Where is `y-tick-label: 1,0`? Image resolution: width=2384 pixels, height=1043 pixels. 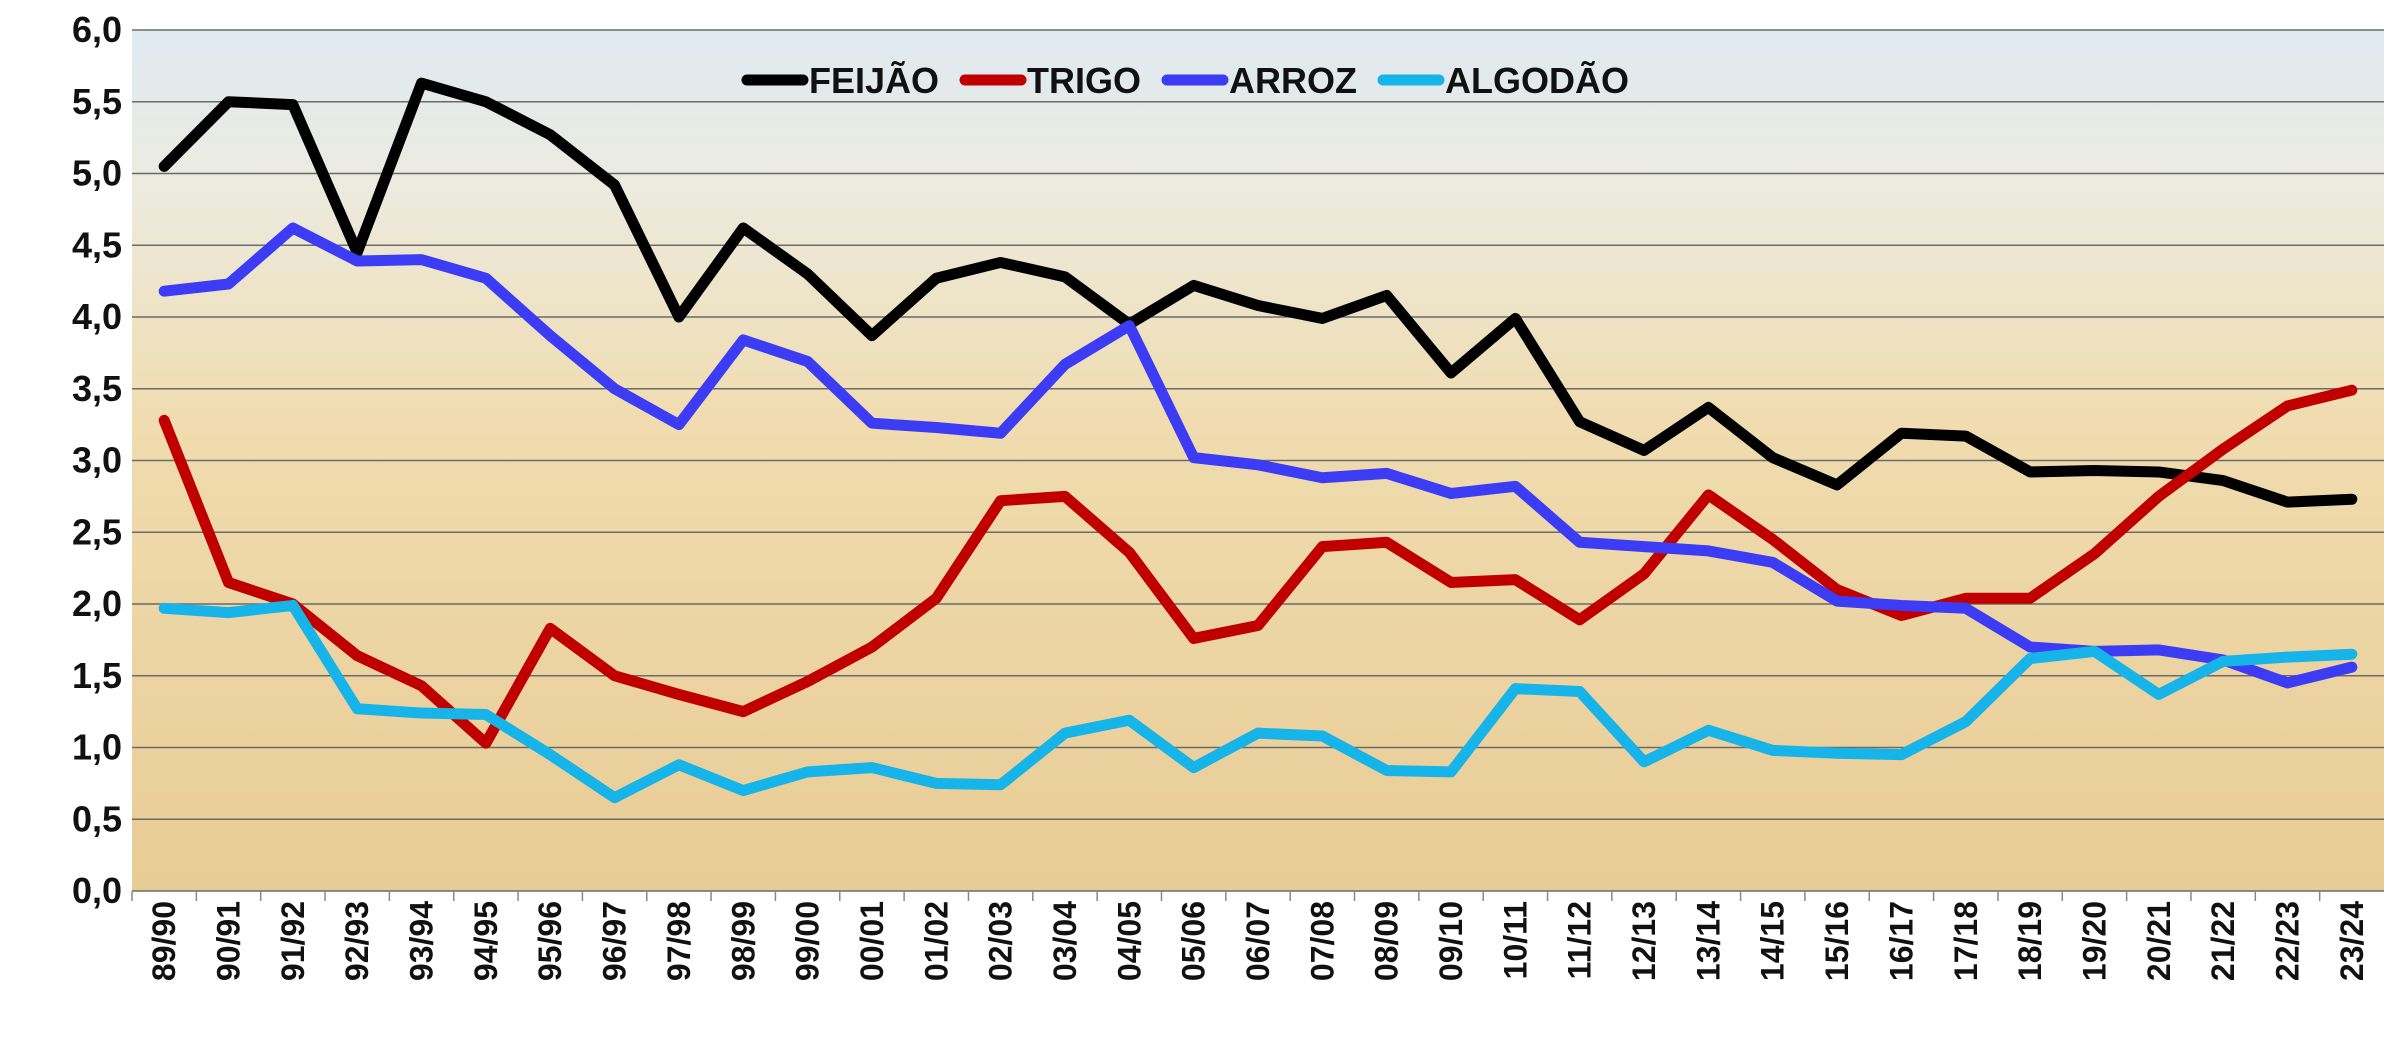 y-tick-label: 1,0 is located at coordinates (97, 747).